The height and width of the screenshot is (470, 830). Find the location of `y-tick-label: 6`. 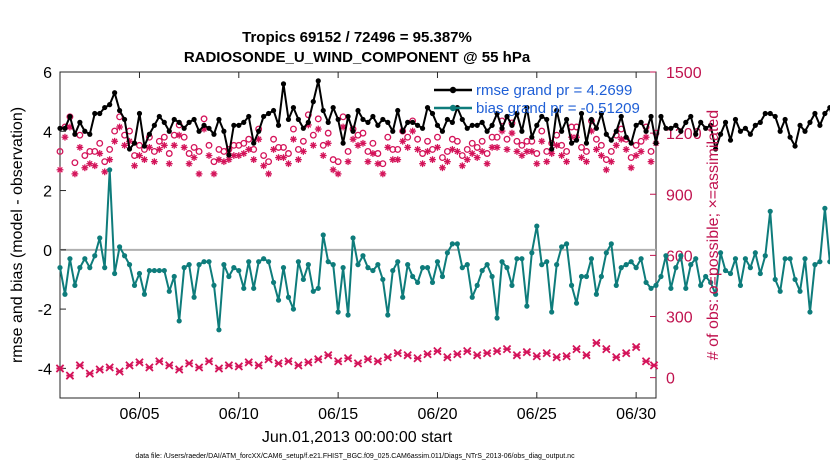

y-tick-label: 6 is located at coordinates (47, 73).